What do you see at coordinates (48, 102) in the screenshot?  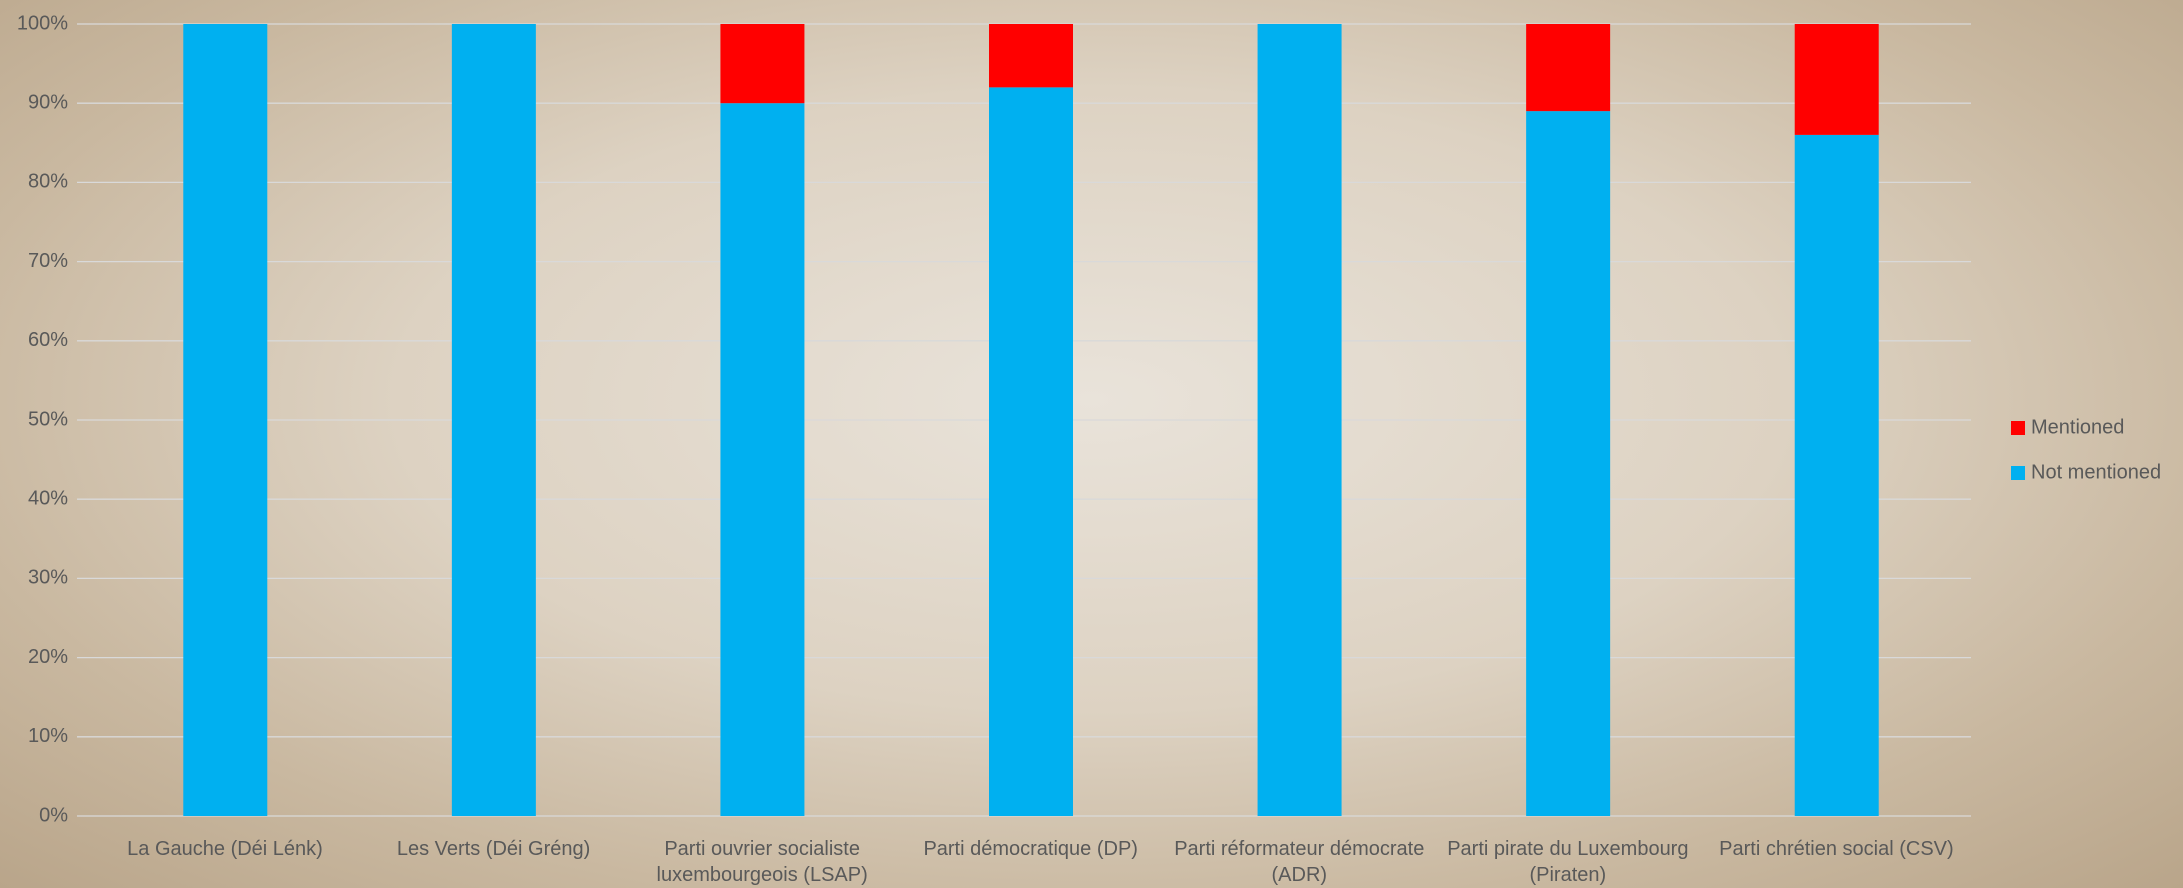 I see `y-tick-label: 90%` at bounding box center [48, 102].